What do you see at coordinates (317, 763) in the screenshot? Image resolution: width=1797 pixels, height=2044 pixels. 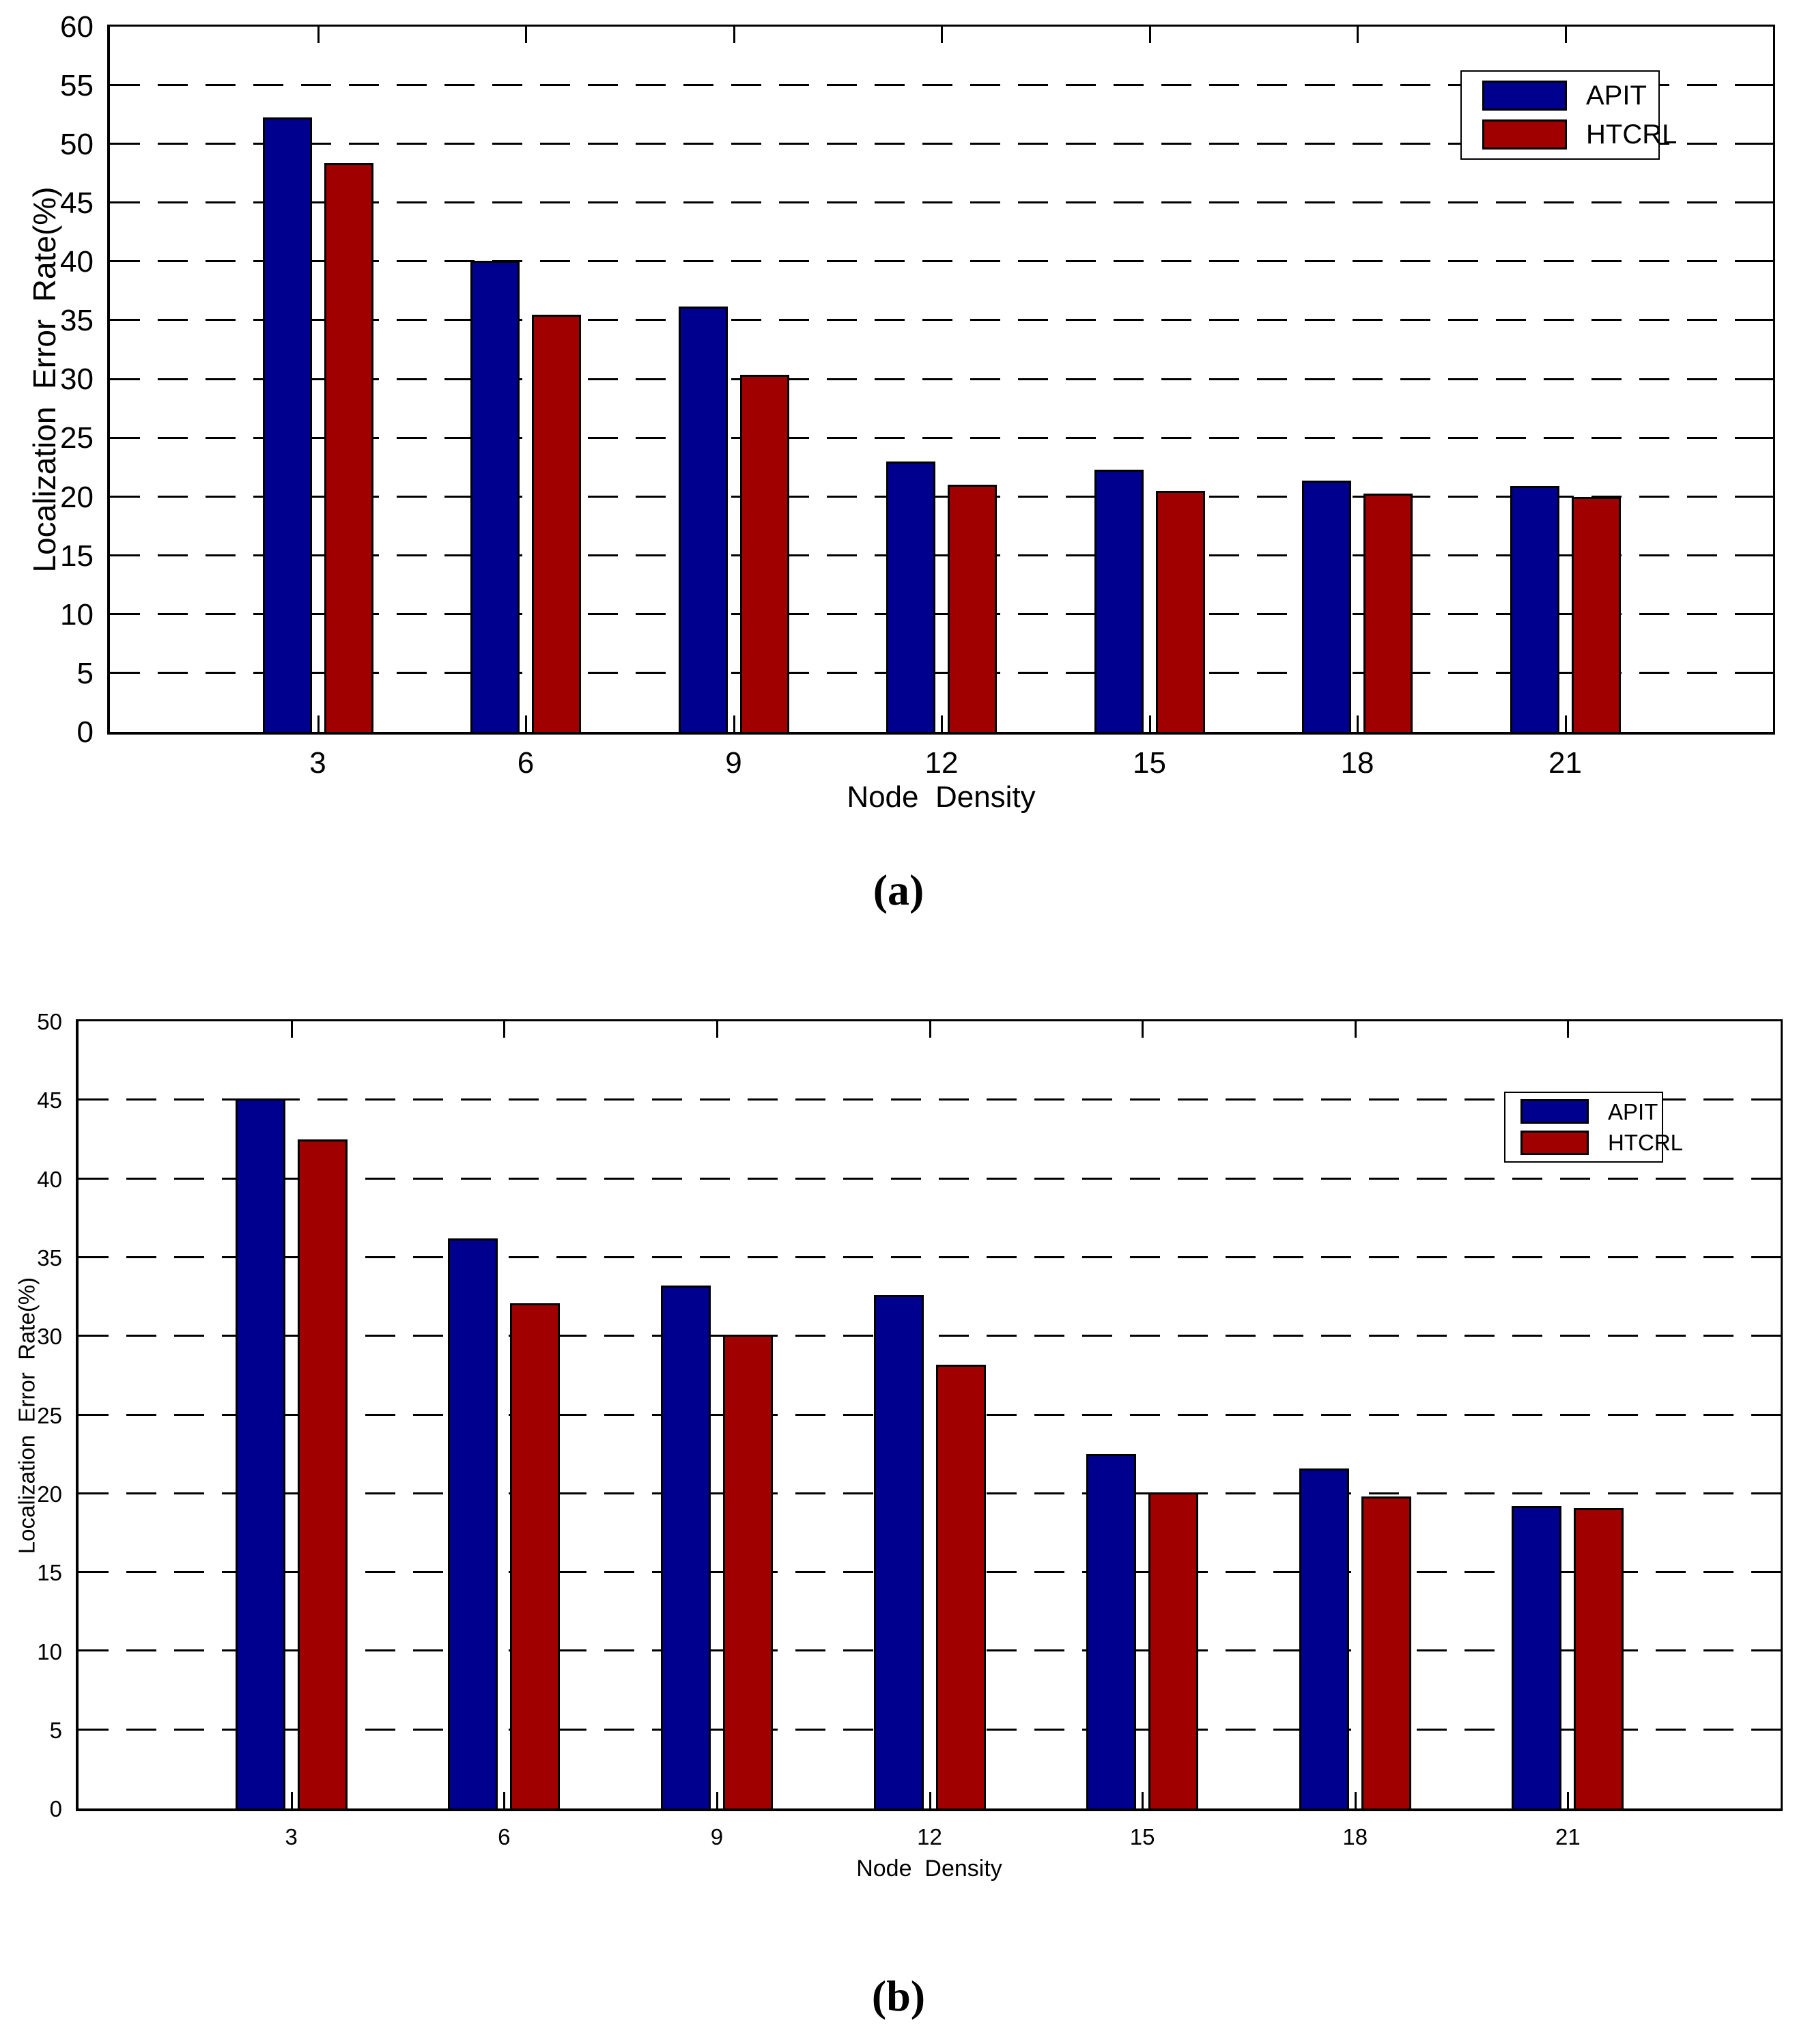 I see `x-tick-label: 3` at bounding box center [317, 763].